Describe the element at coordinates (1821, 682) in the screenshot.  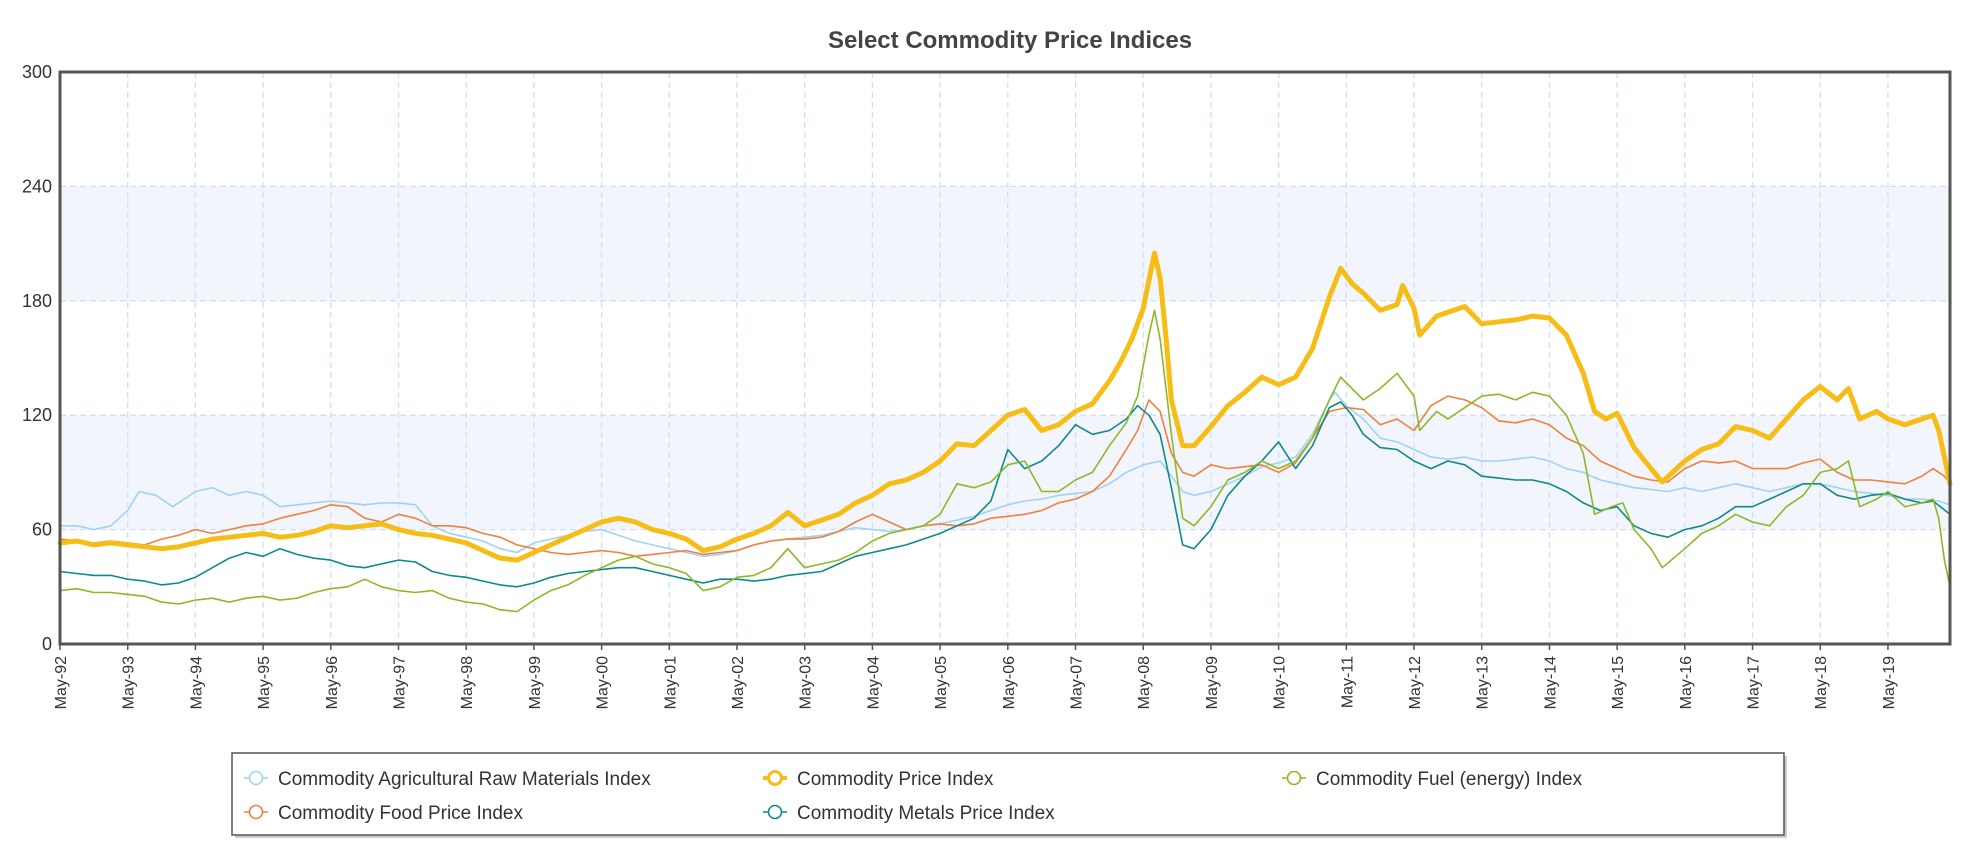
I see `x-tick-label: May-18` at that location.